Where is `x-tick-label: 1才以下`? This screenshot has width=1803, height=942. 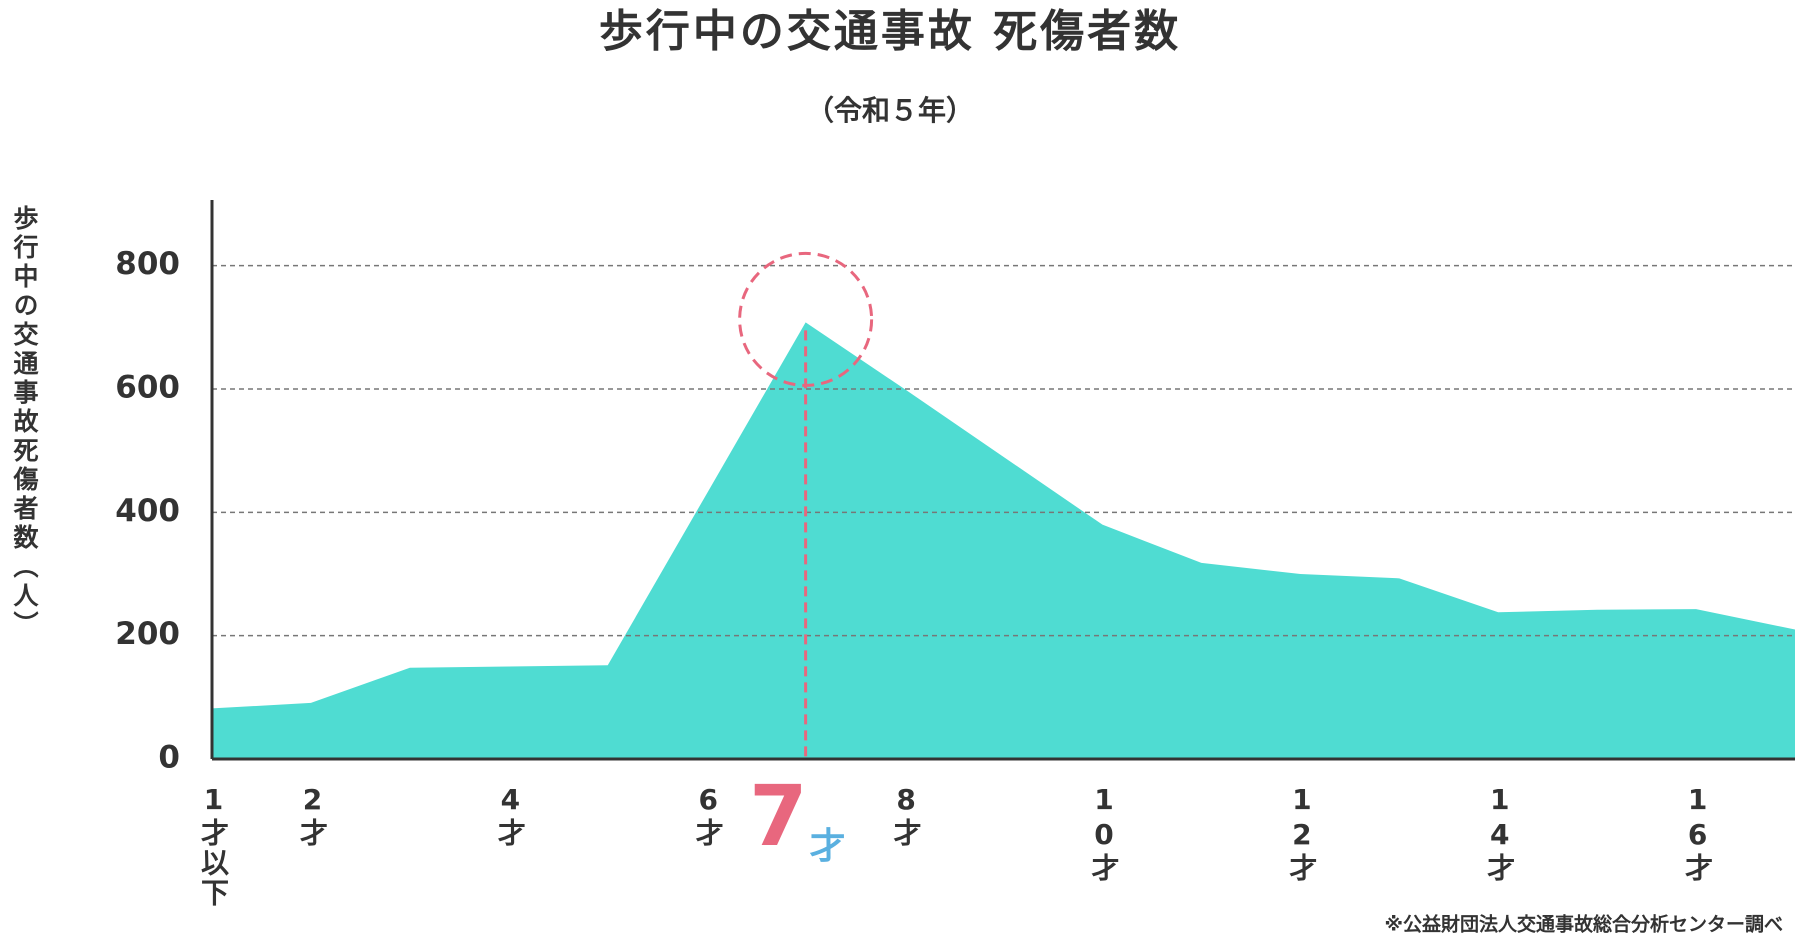 x-tick-label: 1才以下 is located at coordinates (213, 845).